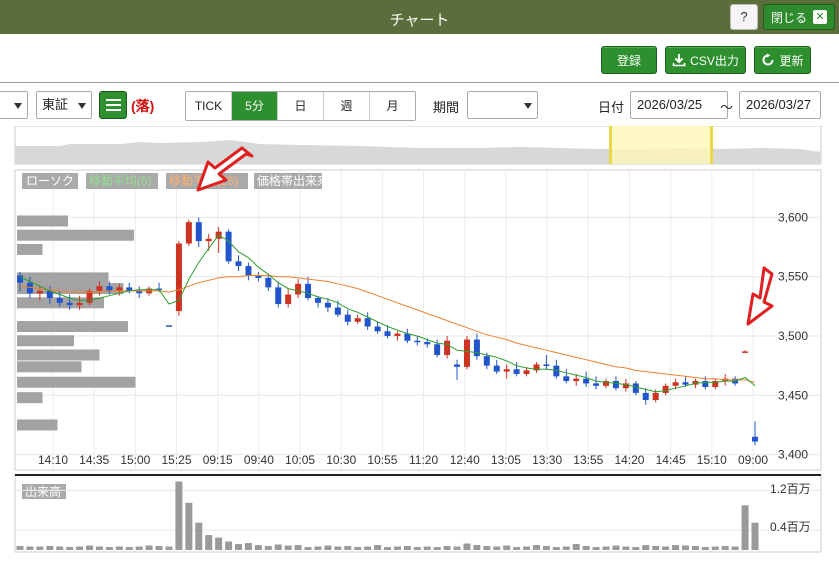 This screenshot has height=579, width=839. I want to click on overview-handle-right, so click(711, 145).